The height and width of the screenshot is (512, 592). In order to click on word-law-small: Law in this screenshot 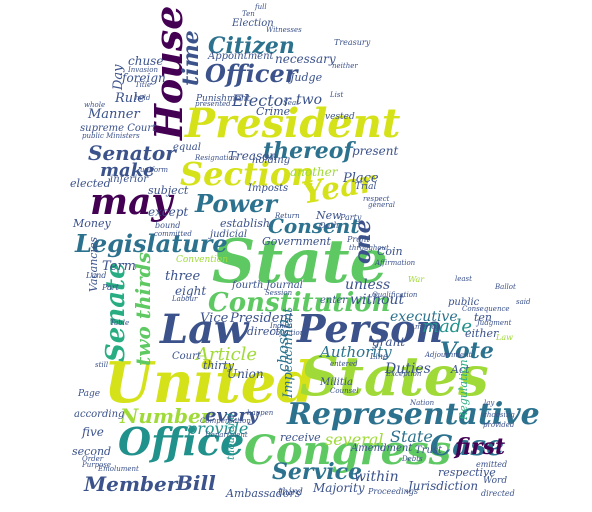, I will do `click(504, 337)`.